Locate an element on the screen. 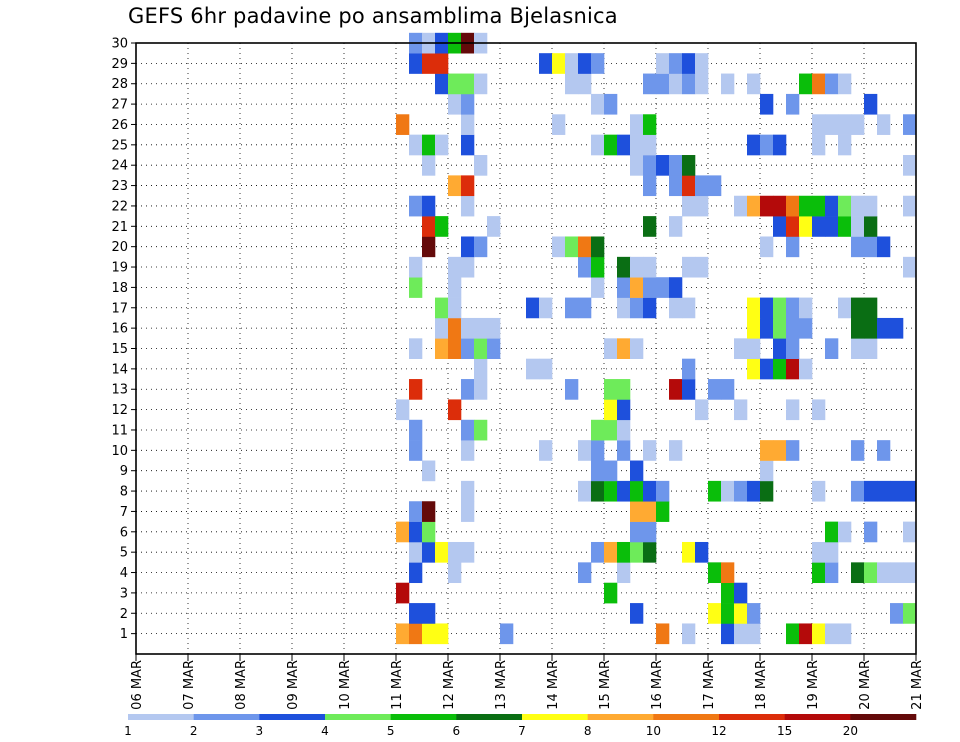 The image size is (960, 742). y-tick-label: 24 is located at coordinates (119, 166).